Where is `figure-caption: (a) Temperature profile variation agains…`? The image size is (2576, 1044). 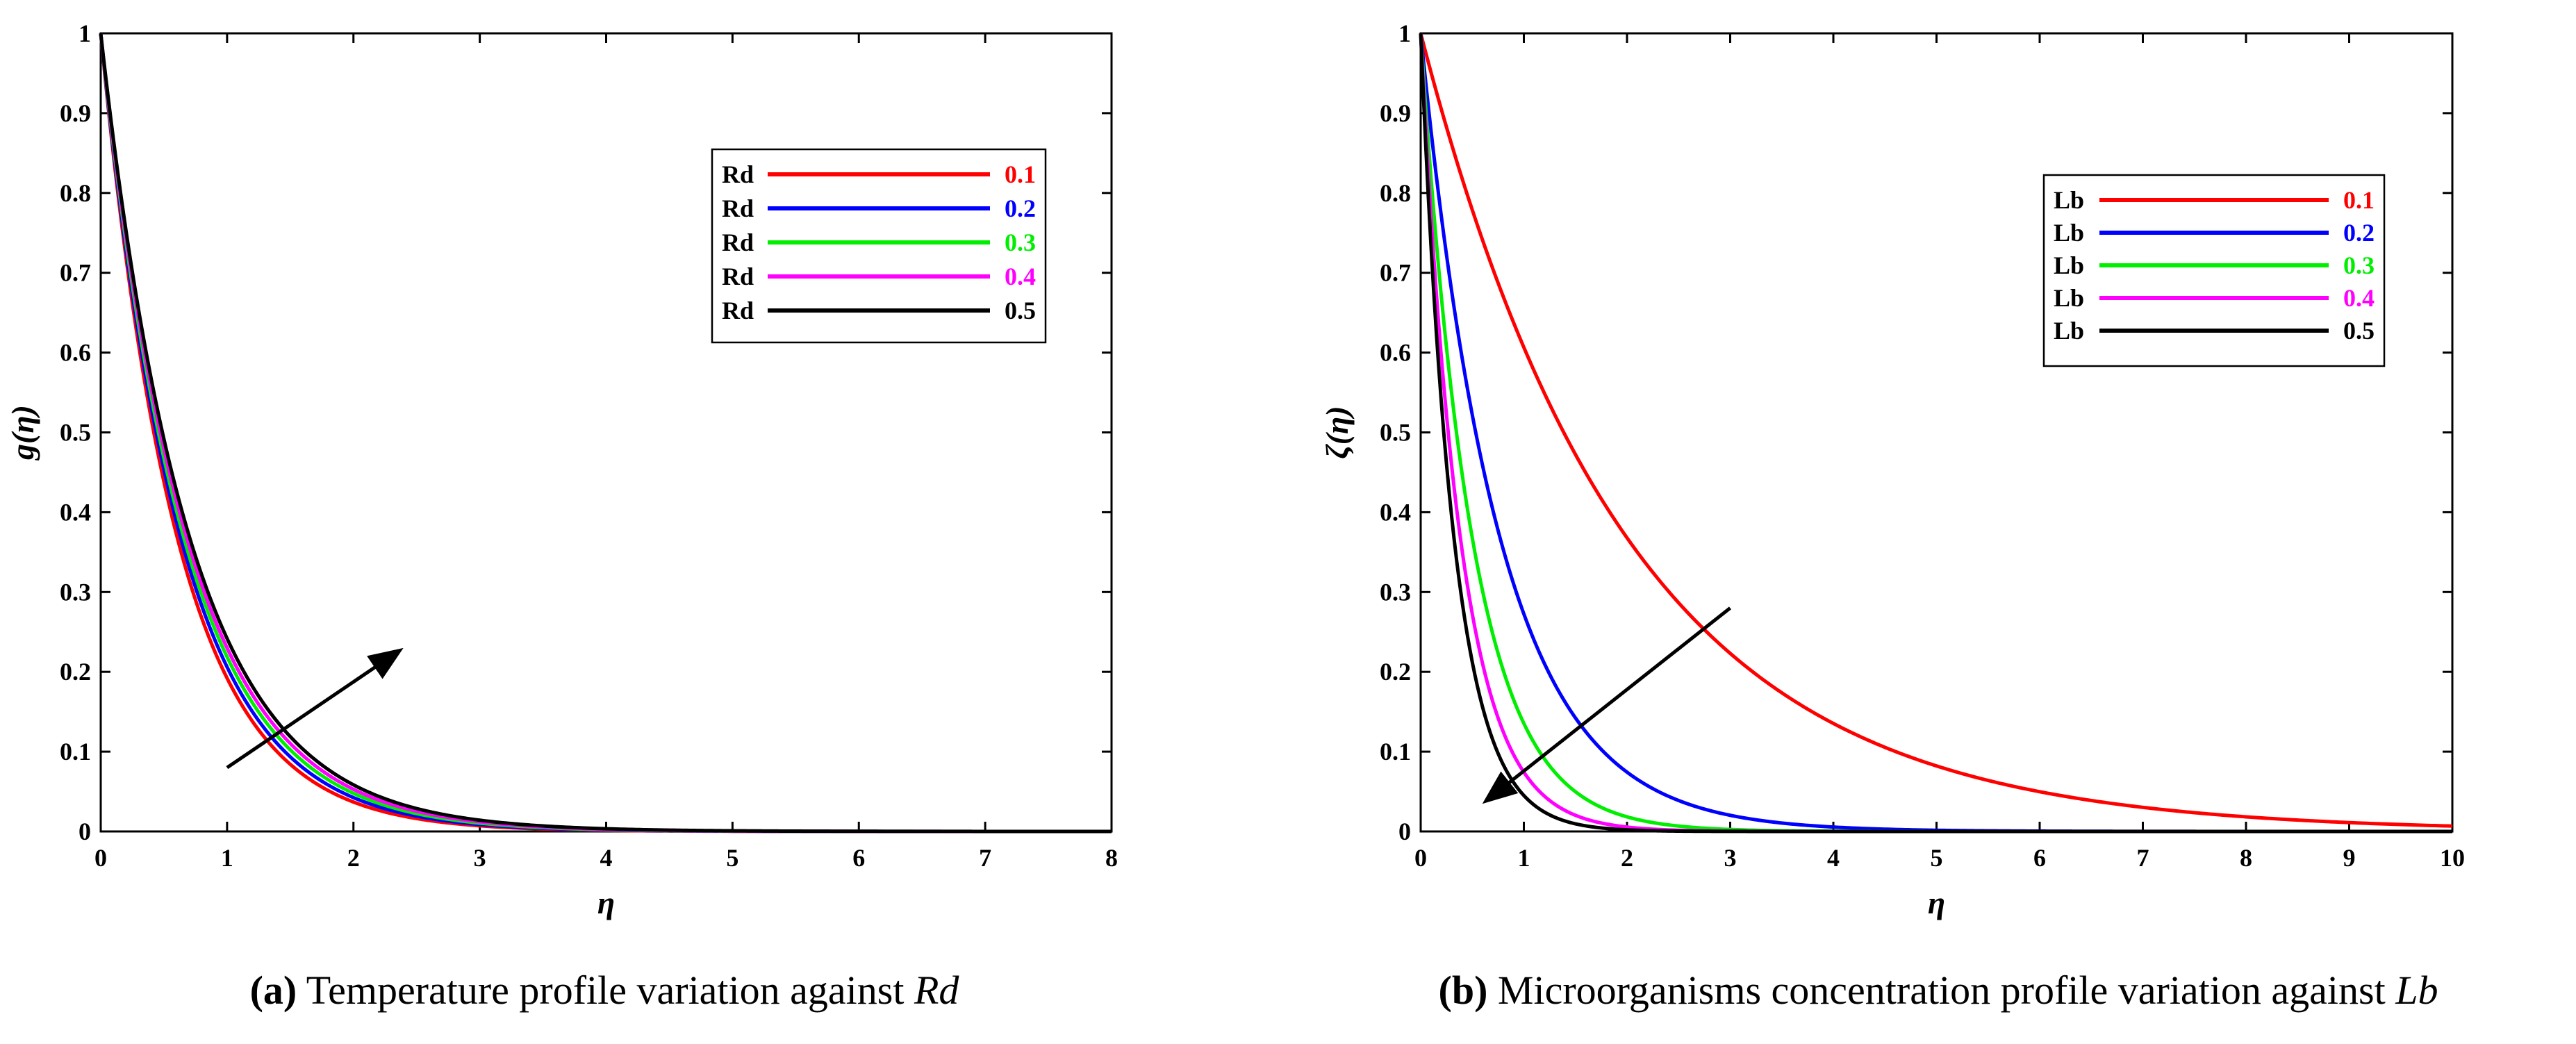 figure-caption: (a) Temperature profile variation agains… is located at coordinates (605, 991).